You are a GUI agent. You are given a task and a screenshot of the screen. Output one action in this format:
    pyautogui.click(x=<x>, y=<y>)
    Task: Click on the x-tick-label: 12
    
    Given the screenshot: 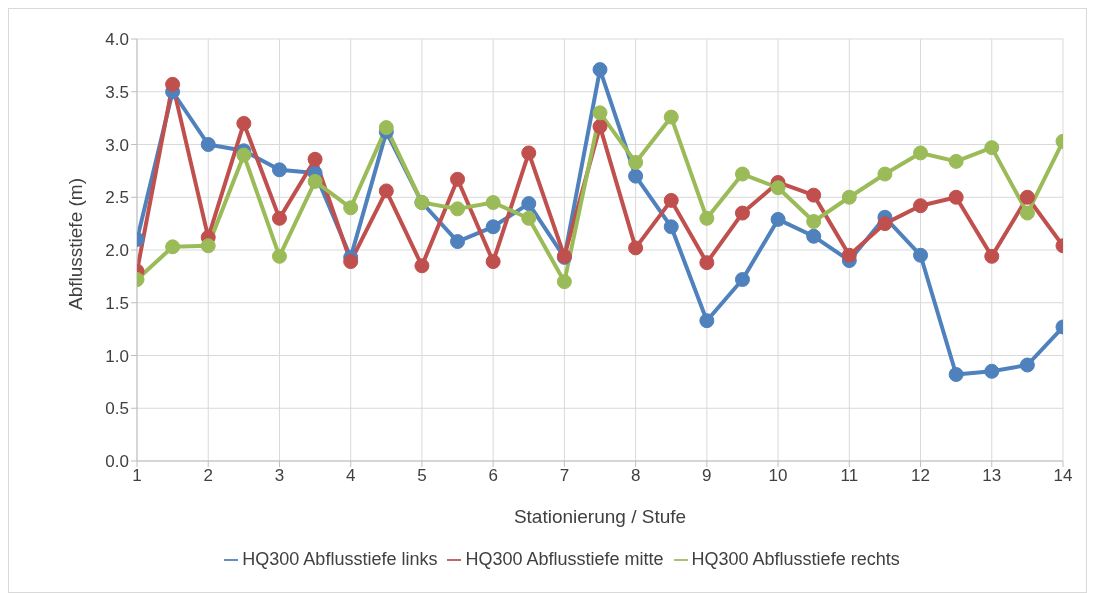 What is the action you would take?
    pyautogui.click(x=920, y=476)
    